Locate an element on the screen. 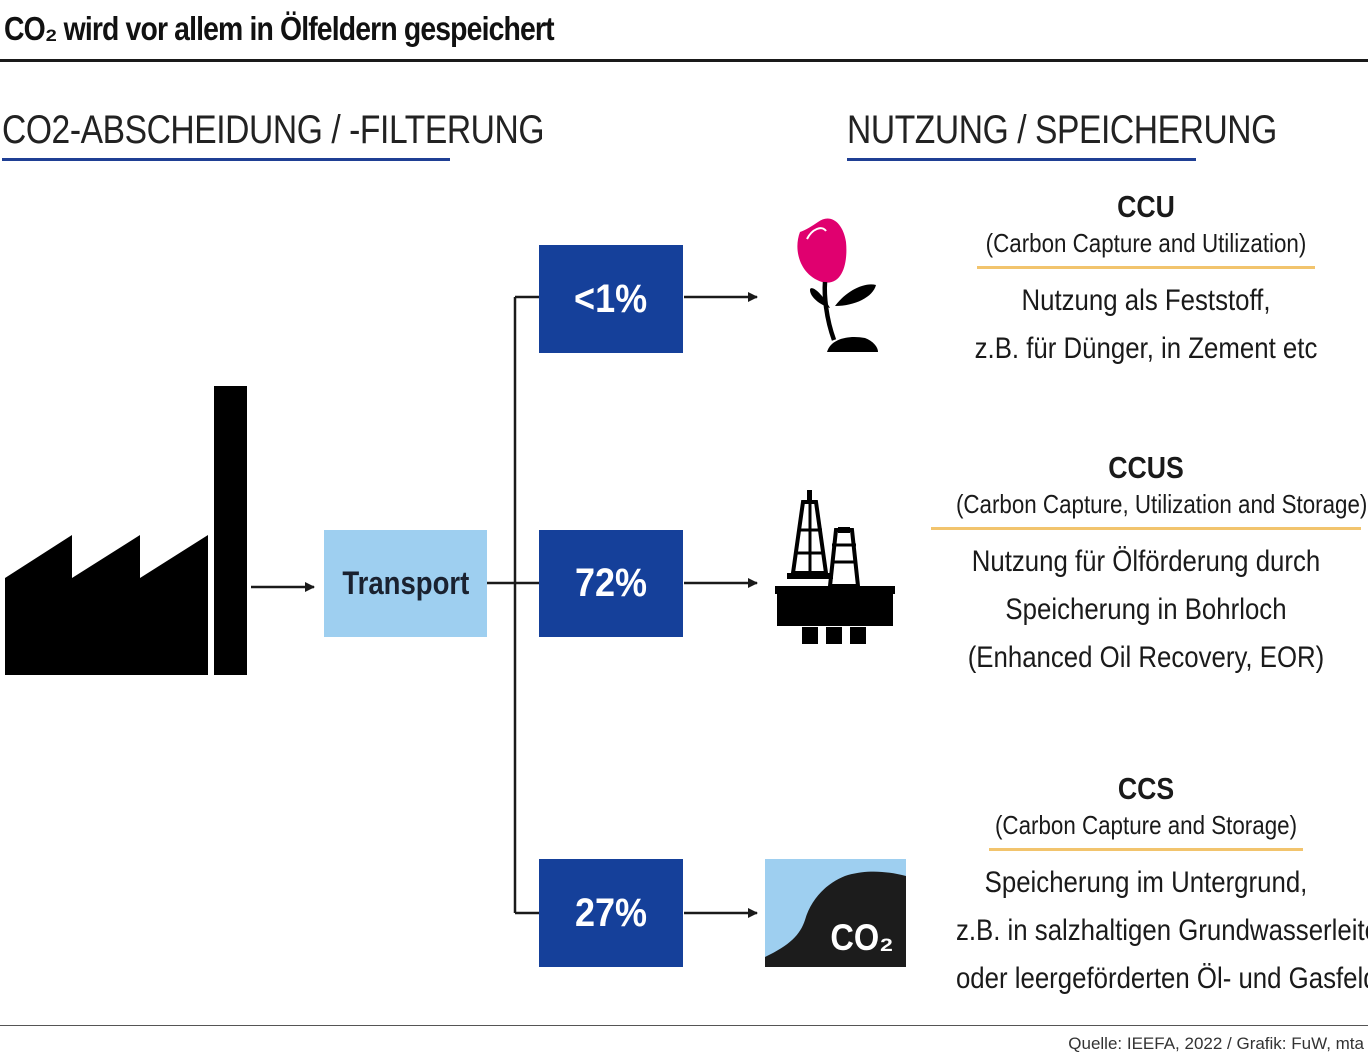  info-desc-line: Speicherung in Bohrloch is located at coordinates (1146, 609).